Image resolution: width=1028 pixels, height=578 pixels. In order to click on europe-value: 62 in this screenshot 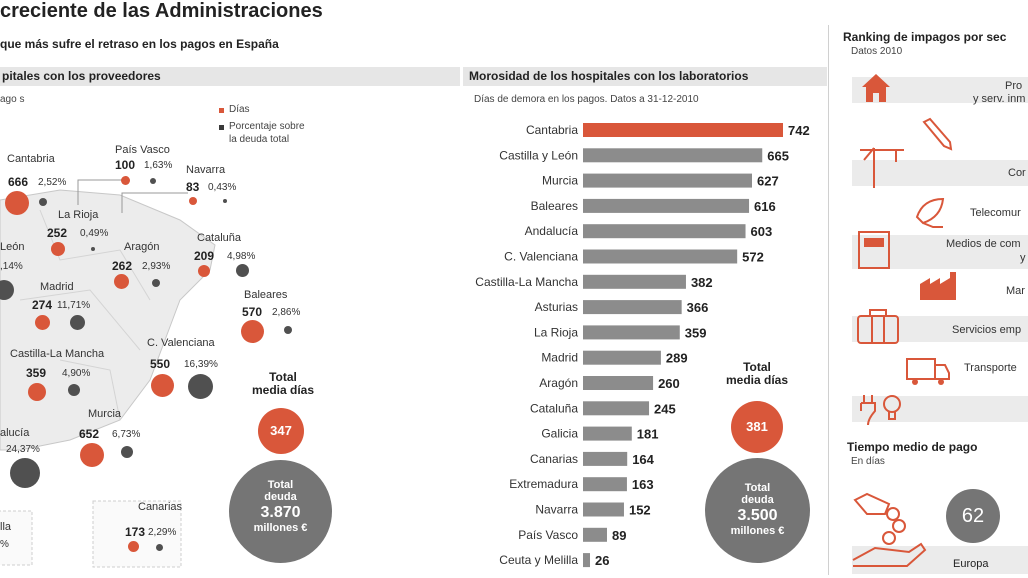, I will do `click(973, 516)`.